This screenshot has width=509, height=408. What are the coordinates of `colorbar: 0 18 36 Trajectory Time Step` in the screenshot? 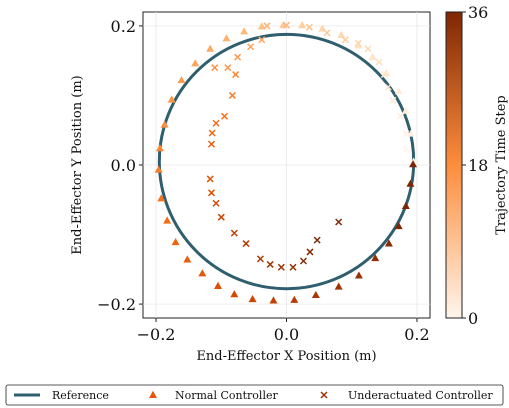 It's located at (477, 165).